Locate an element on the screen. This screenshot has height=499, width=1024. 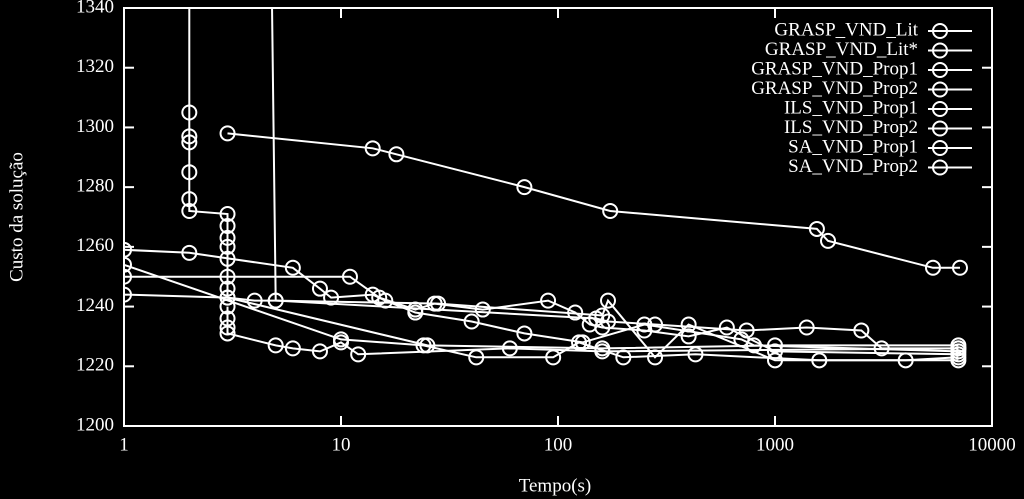
x-tick-label: 10 is located at coordinates (341, 444).